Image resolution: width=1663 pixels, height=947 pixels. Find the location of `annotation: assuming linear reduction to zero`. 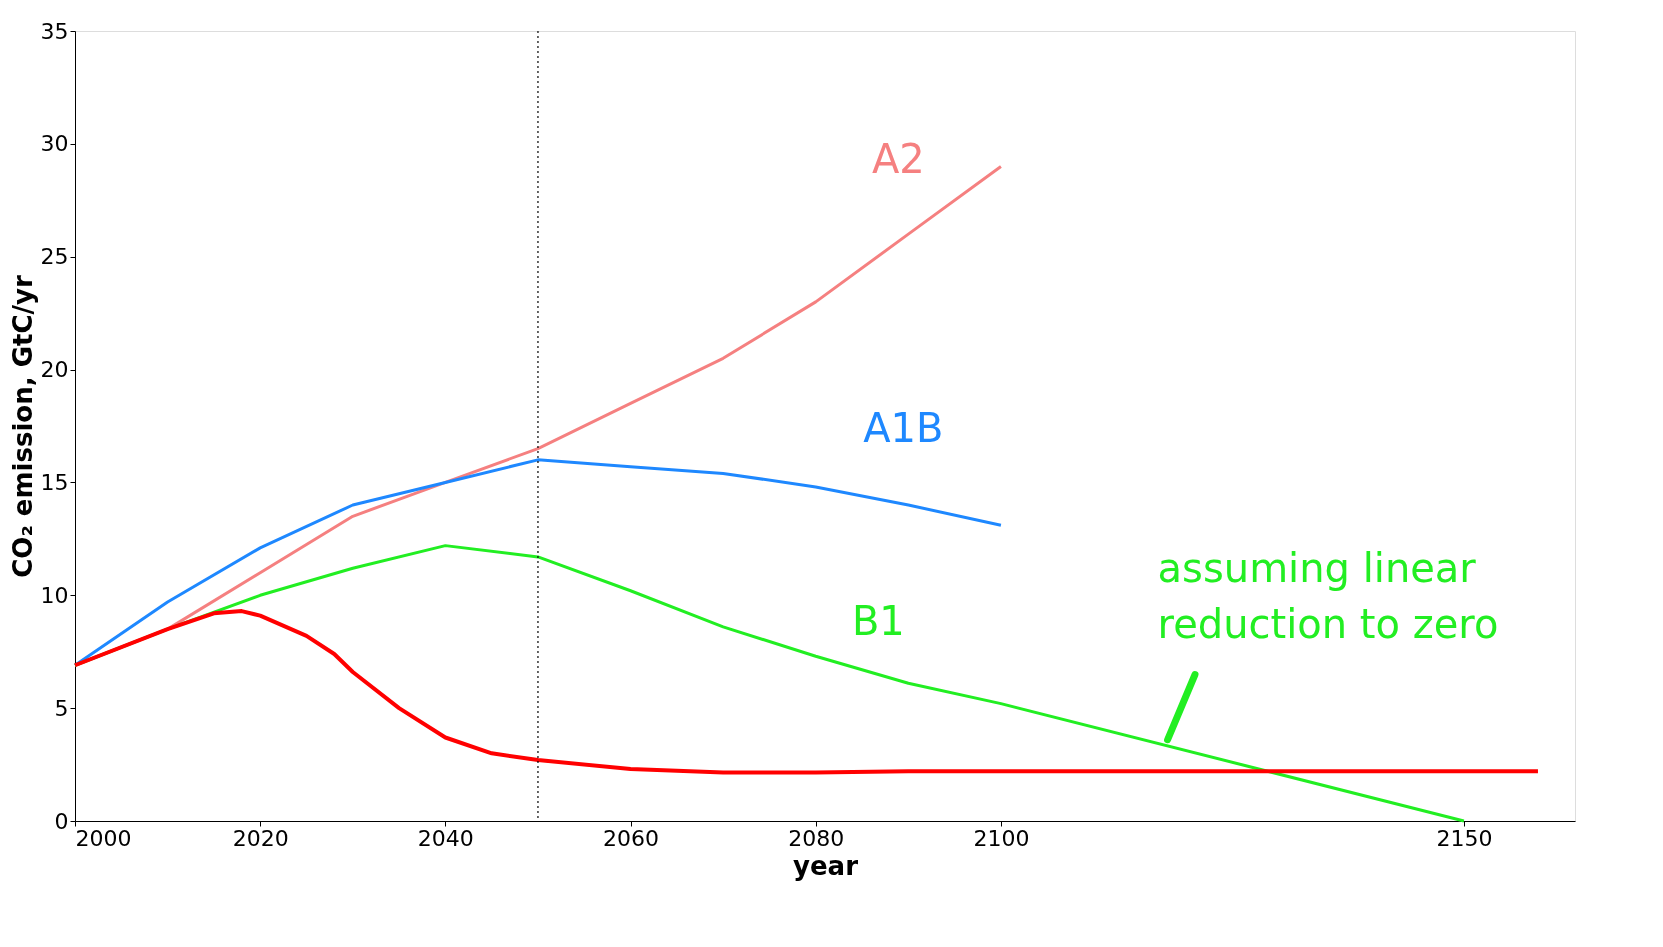

annotation: assuming linear reduction to zero is located at coordinates (1328, 595).